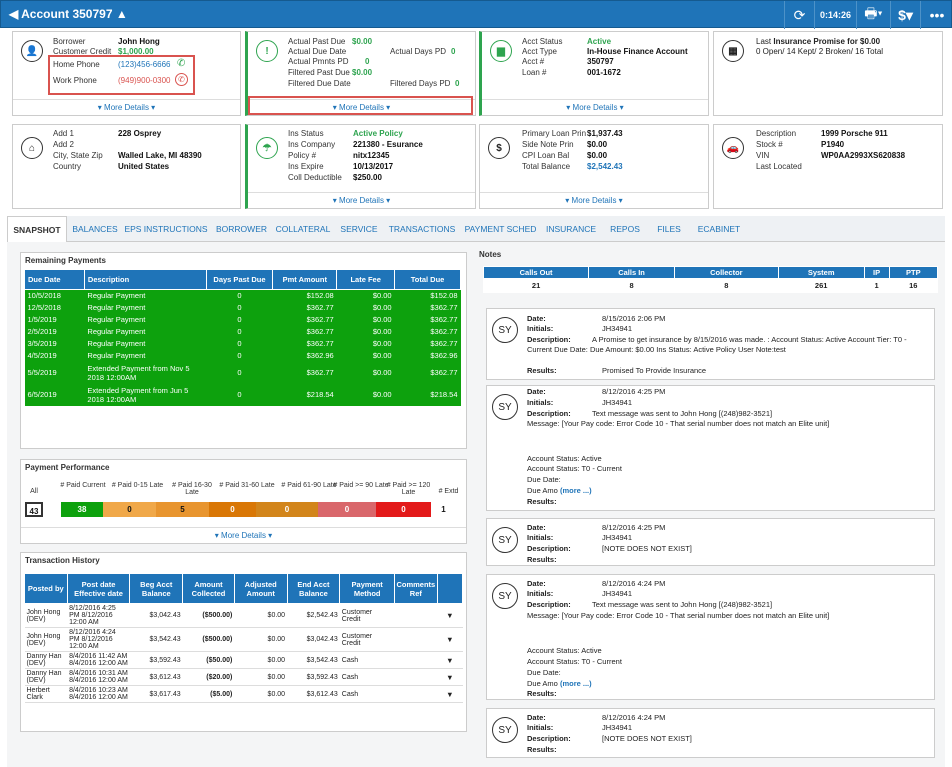 The height and width of the screenshot is (767, 952). Describe the element at coordinates (536, 717) in the screenshot. I see `note-date-label: Date:` at that location.